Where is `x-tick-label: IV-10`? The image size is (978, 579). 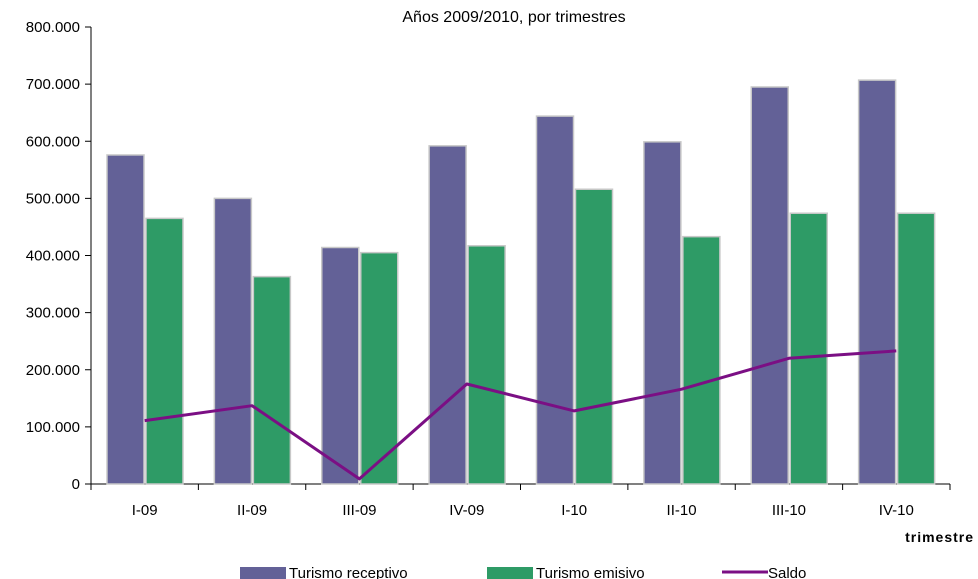 x-tick-label: IV-10 is located at coordinates (896, 510).